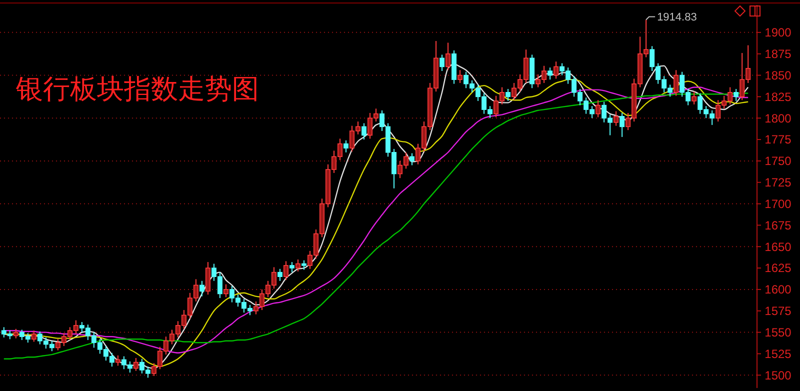 The image size is (800, 391). I want to click on y-tick-label: 1825, so click(778, 97).